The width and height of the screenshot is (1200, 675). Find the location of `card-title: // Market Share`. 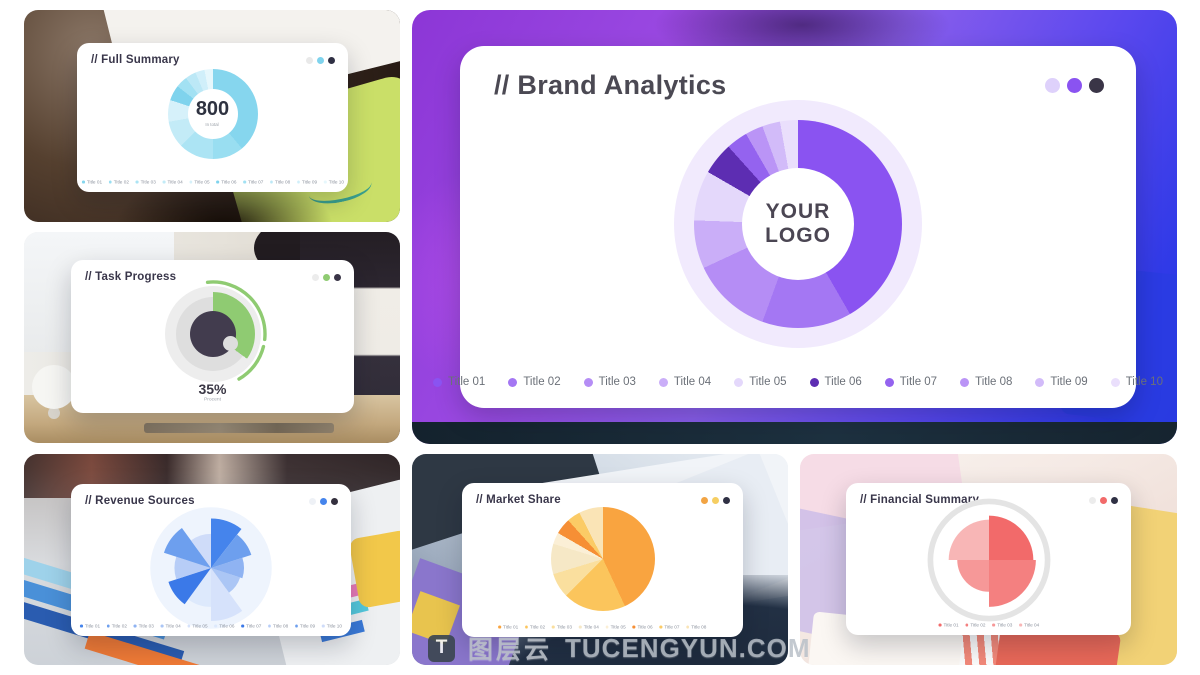

card-title: // Market Share is located at coordinates (518, 500).